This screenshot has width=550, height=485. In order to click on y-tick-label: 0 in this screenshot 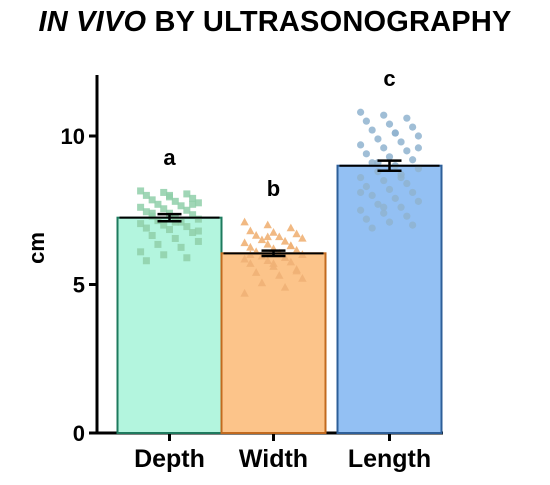, I will do `click(79, 433)`.